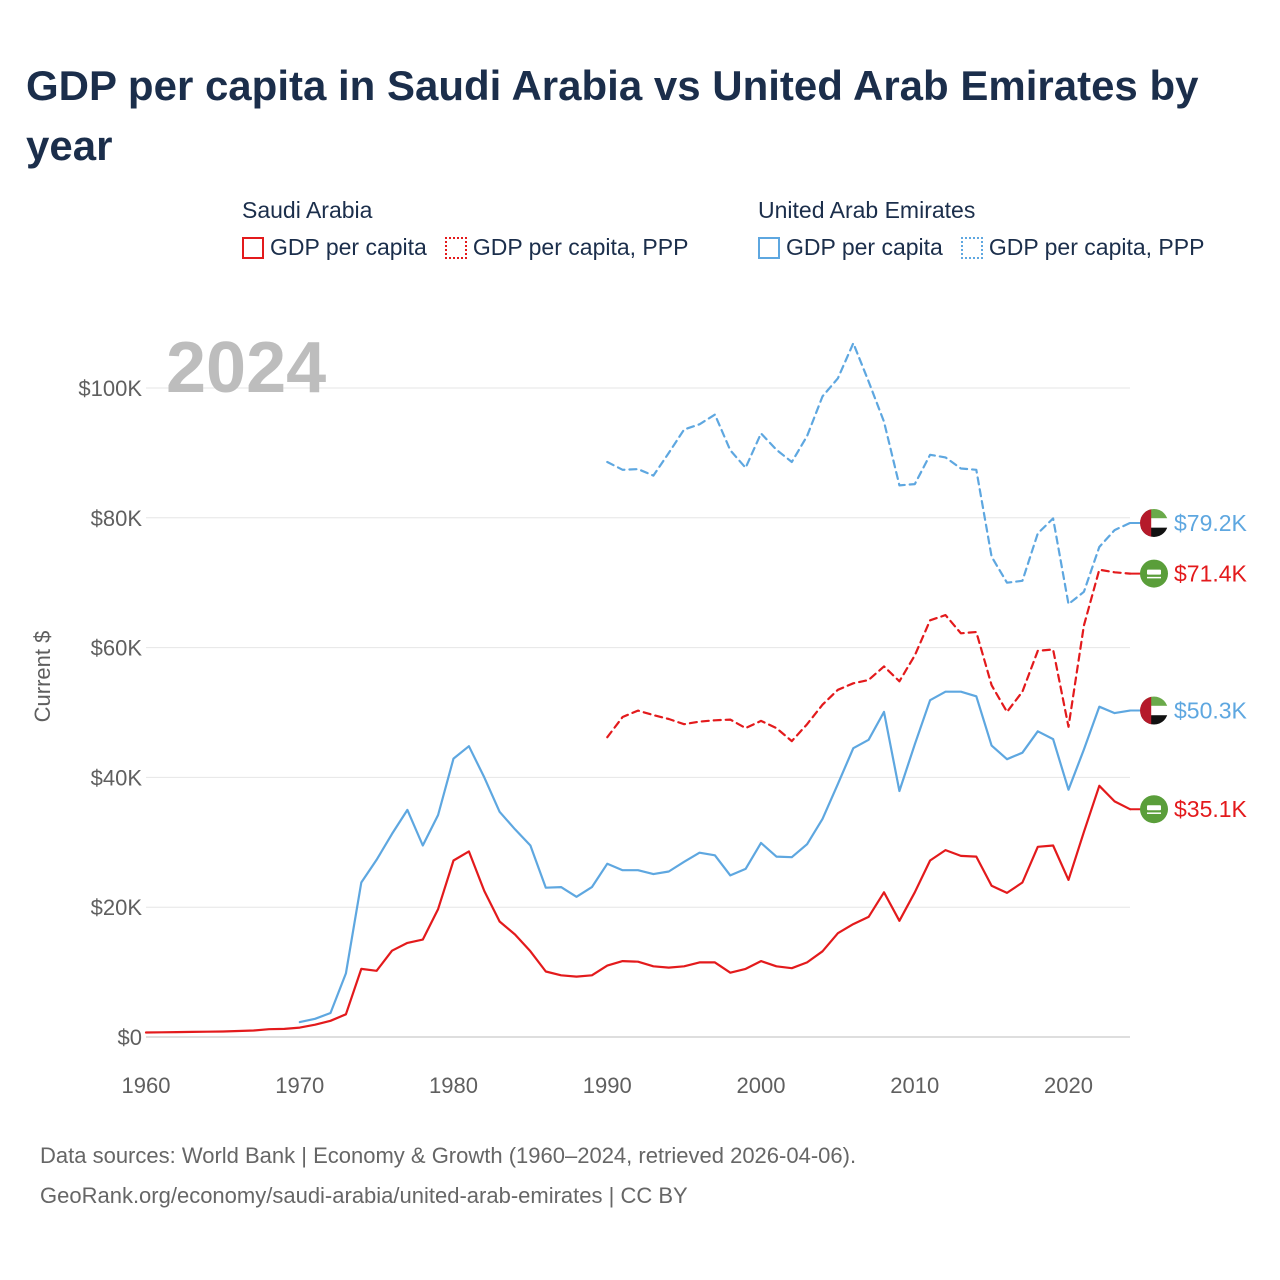  I want to click on legend-group-title: Saudi Arabia, so click(307, 210).